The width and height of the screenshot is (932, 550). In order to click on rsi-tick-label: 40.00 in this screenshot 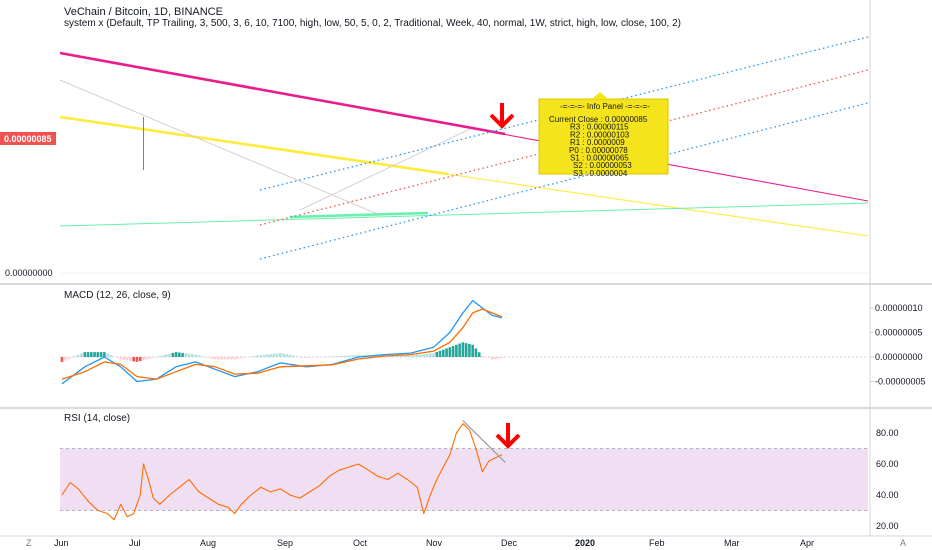, I will do `click(887, 495)`.